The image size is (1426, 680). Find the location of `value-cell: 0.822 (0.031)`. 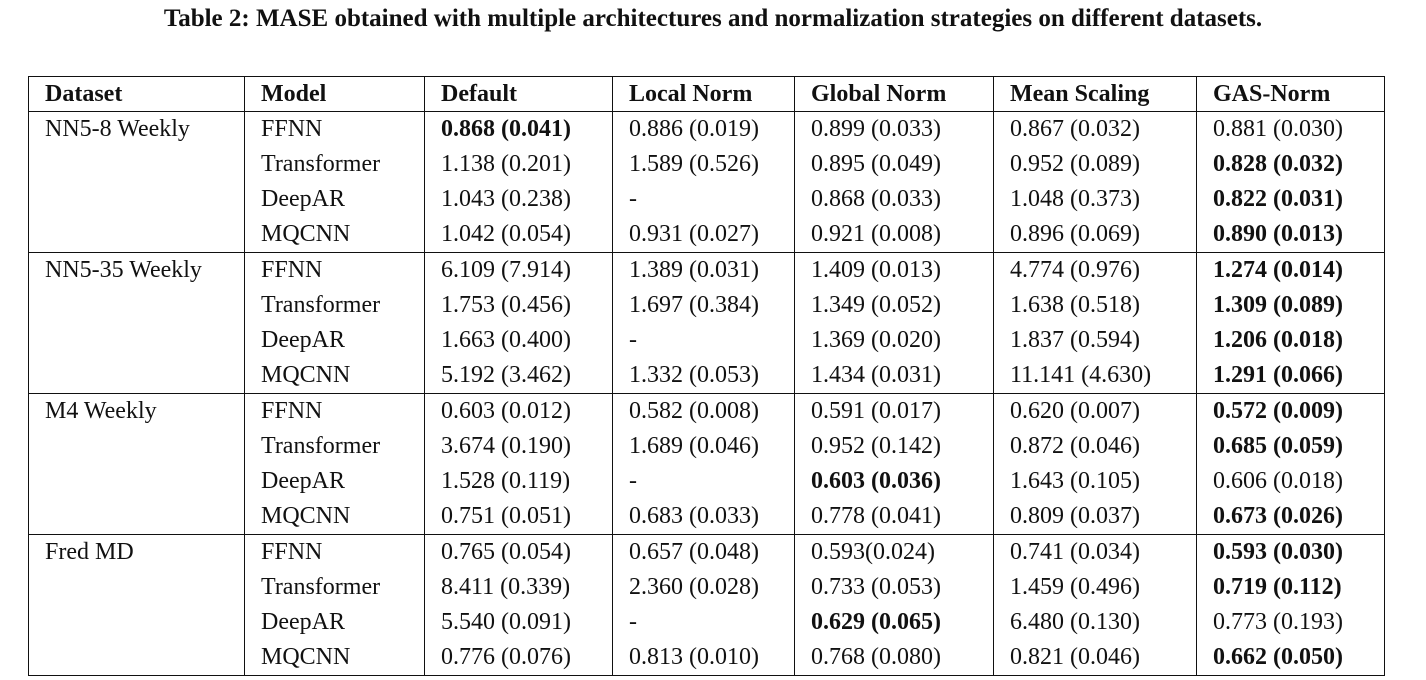

value-cell: 0.822 (0.031) is located at coordinates (1290, 199).